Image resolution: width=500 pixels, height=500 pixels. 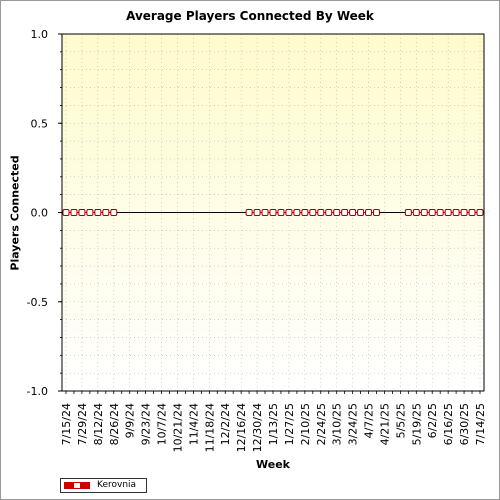 What do you see at coordinates (37, 391) in the screenshot?
I see `y-tick-label: -1.0` at bounding box center [37, 391].